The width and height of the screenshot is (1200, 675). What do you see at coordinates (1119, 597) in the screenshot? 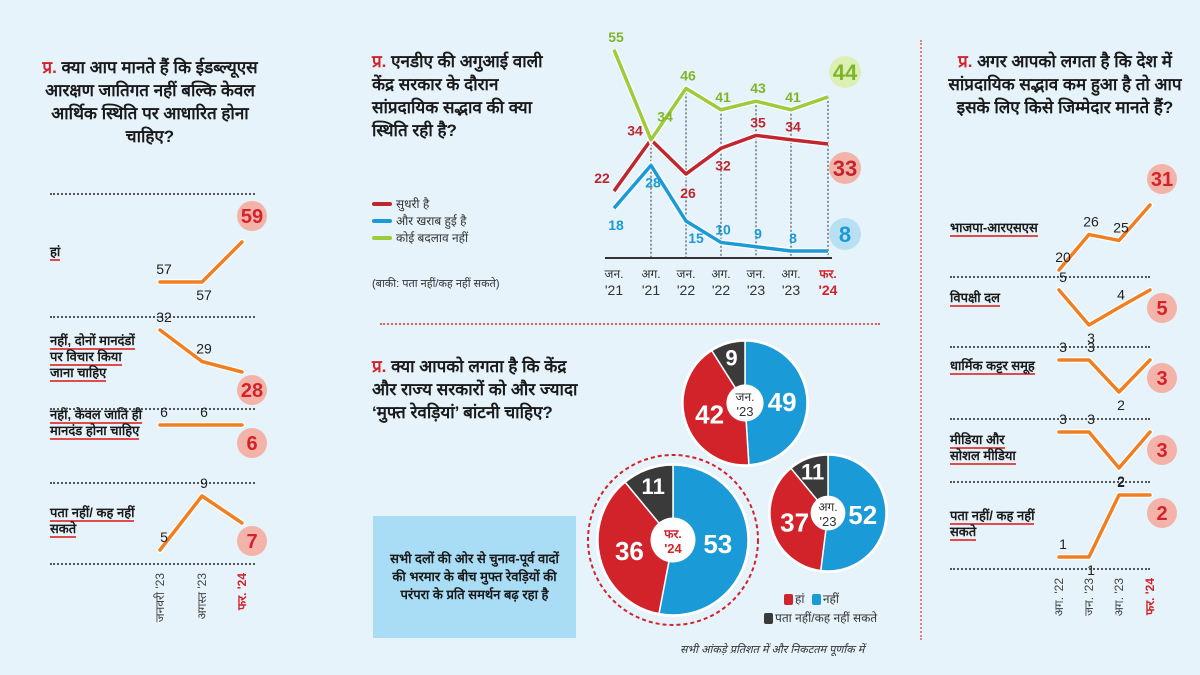
I see `x-axis-label: अग. '23` at bounding box center [1119, 597].